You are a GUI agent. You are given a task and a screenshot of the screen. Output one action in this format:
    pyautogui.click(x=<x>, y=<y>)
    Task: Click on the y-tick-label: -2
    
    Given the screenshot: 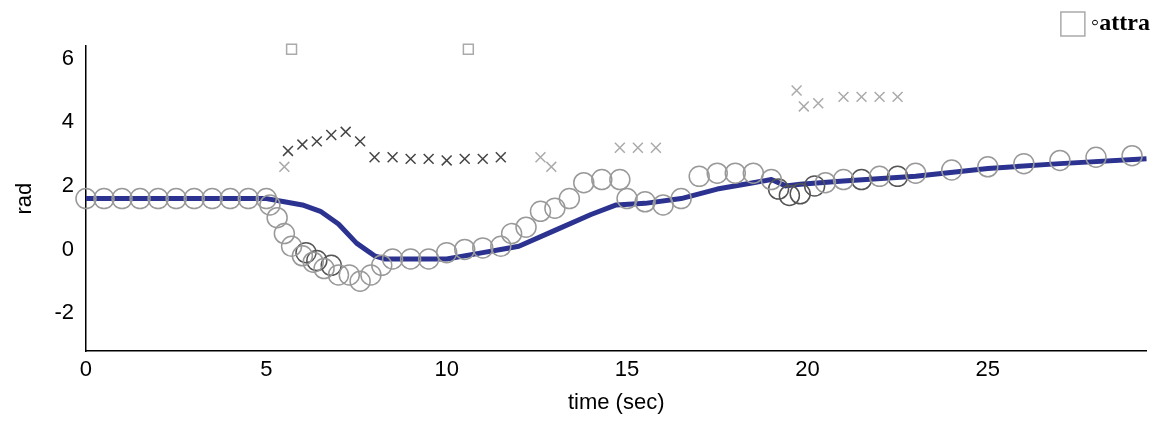 What is the action you would take?
    pyautogui.click(x=64, y=312)
    